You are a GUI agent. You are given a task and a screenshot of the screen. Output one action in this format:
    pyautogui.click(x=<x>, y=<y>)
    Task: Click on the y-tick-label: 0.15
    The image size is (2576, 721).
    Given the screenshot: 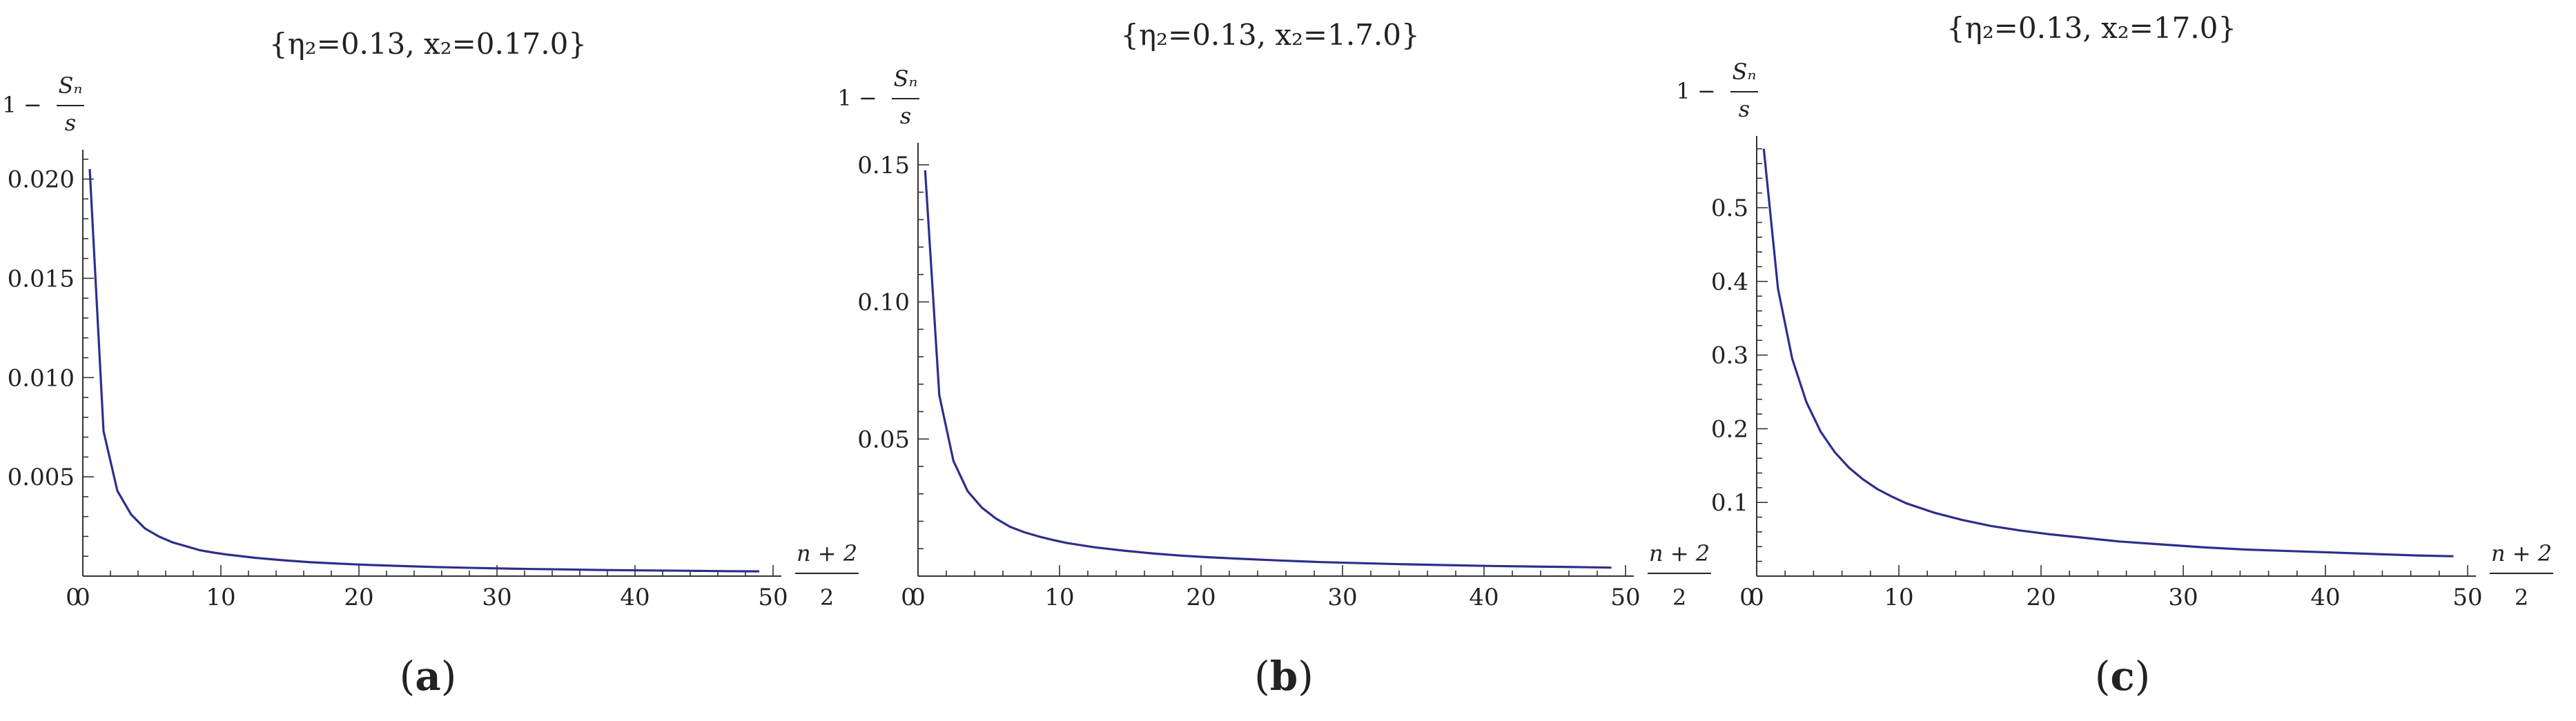 What is the action you would take?
    pyautogui.click(x=883, y=165)
    